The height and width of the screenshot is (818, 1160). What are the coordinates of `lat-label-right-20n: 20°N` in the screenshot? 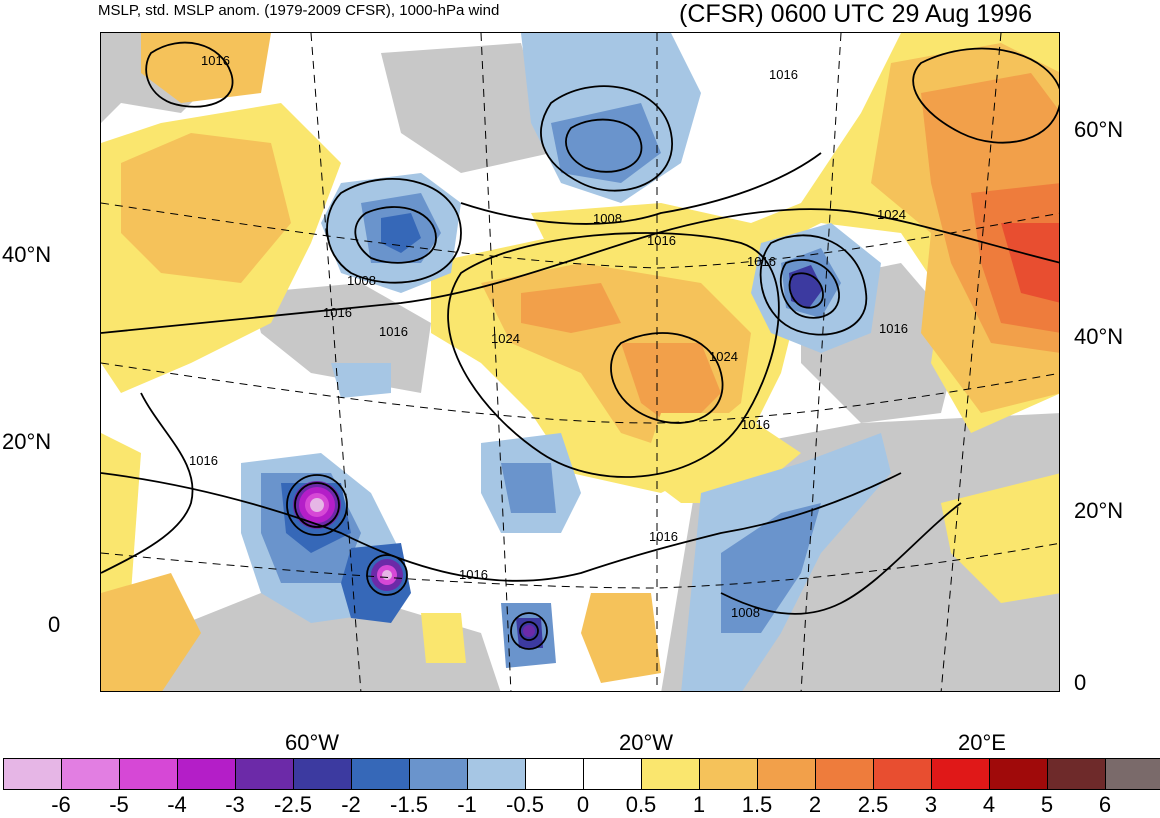 It's located at (1099, 510).